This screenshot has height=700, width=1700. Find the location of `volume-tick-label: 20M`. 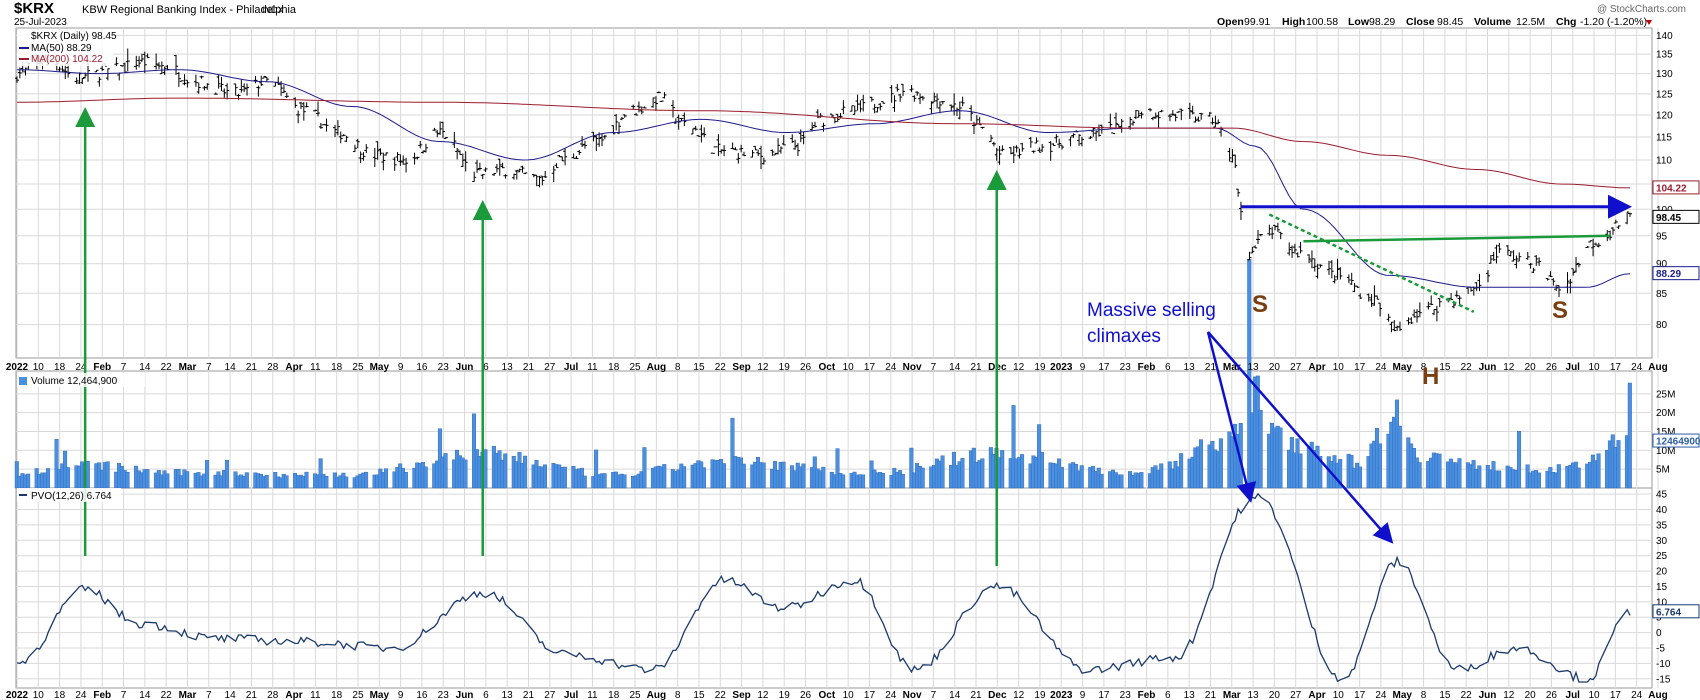

volume-tick-label: 20M is located at coordinates (1665, 413).